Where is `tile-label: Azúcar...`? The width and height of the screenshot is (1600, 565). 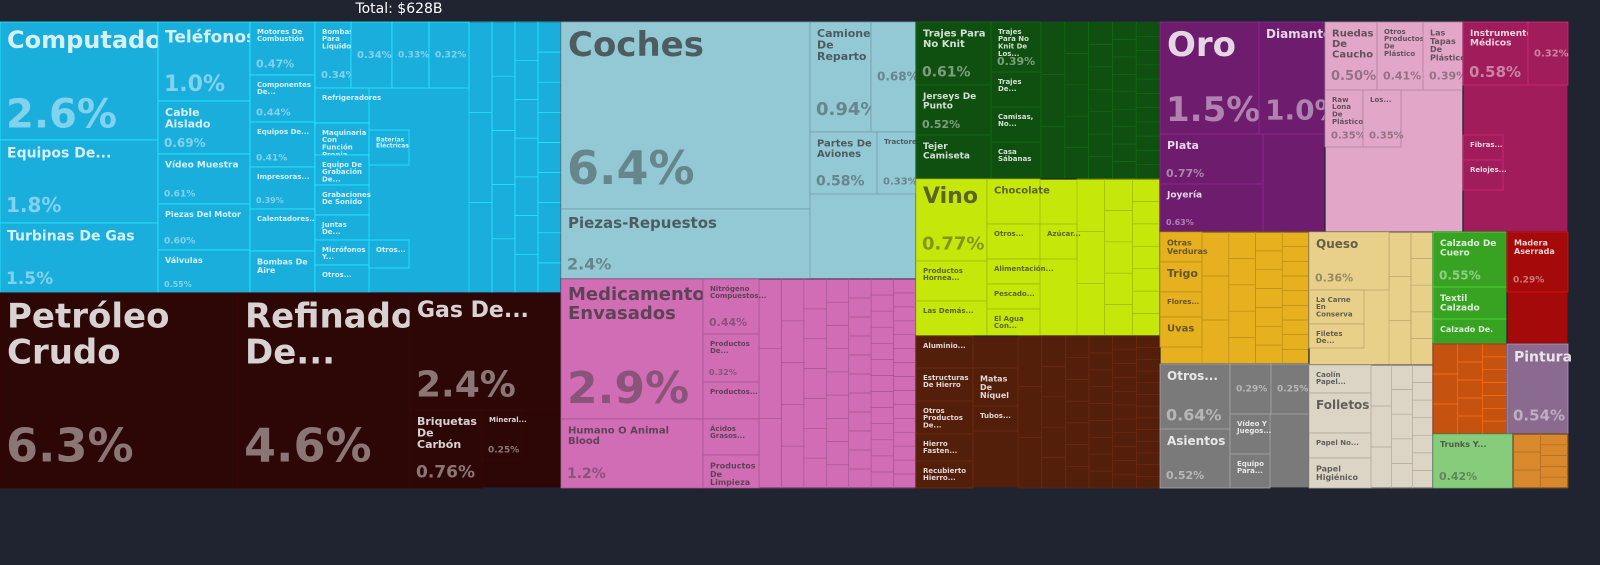
tile-label: Azúcar... is located at coordinates (1064, 234).